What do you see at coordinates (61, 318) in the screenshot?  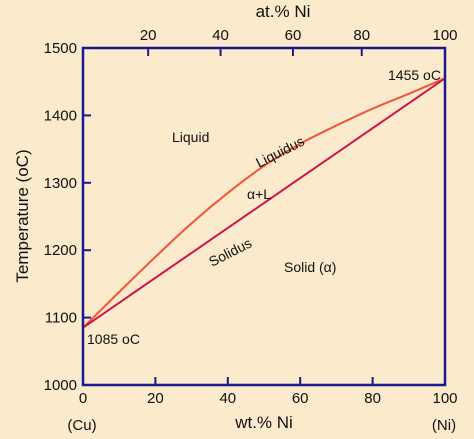 I see `y-tick-label: 1100` at bounding box center [61, 318].